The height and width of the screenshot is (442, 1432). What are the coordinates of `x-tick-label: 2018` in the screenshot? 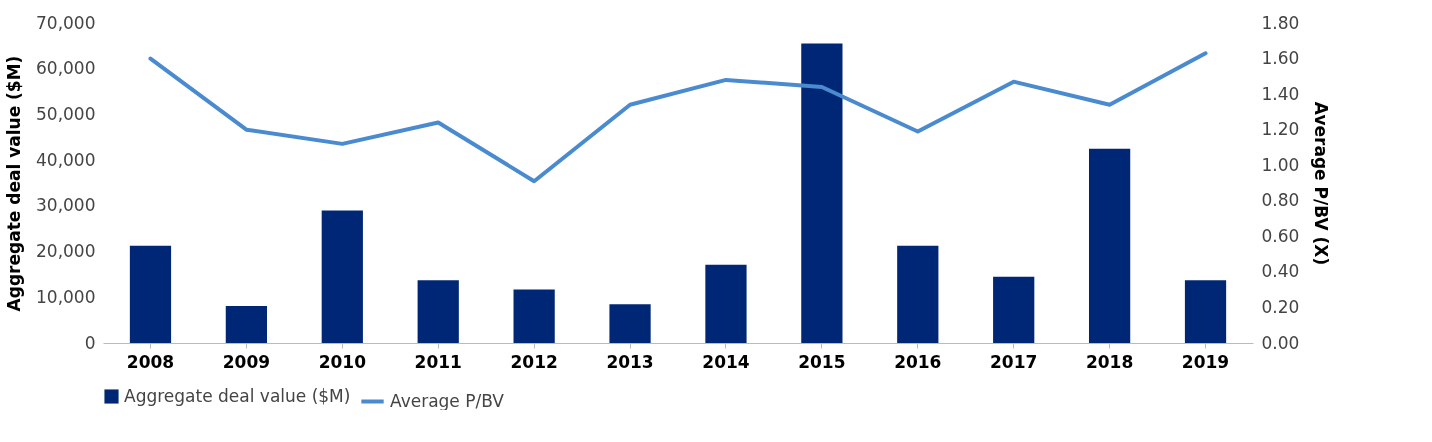 It's located at (1109, 361).